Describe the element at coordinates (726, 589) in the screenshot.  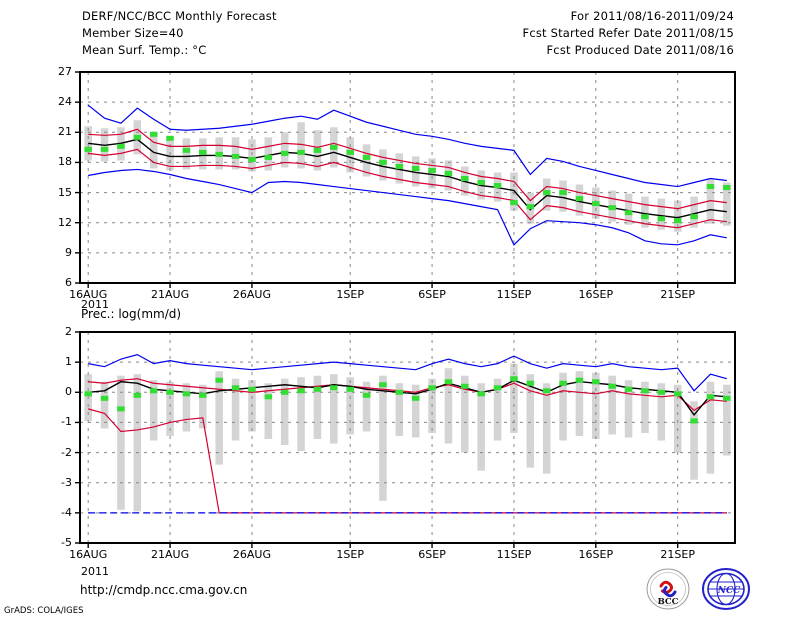
I see `ncc-logo: NCC` at that location.